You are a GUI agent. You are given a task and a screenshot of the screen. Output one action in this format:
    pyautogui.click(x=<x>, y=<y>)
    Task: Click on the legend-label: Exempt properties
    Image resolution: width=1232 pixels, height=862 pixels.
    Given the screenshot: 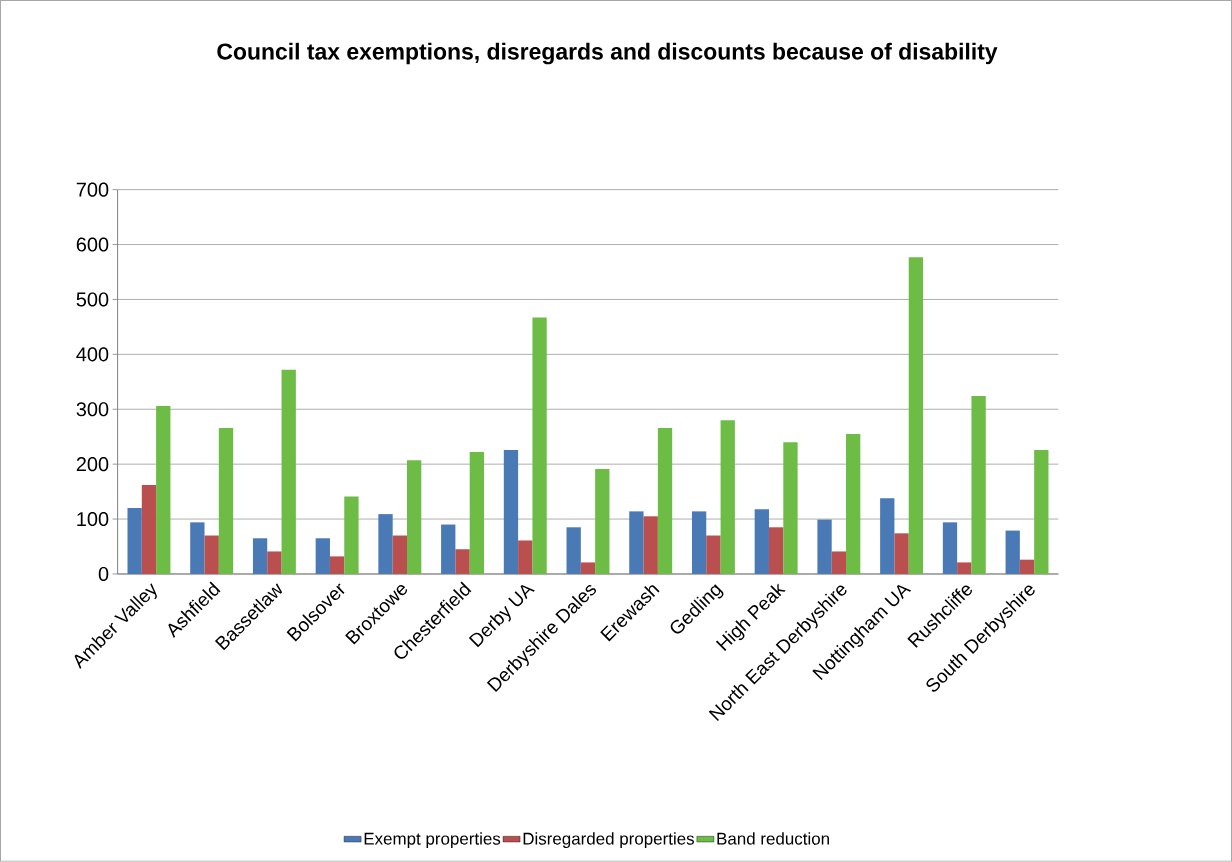 What is the action you would take?
    pyautogui.click(x=432, y=840)
    